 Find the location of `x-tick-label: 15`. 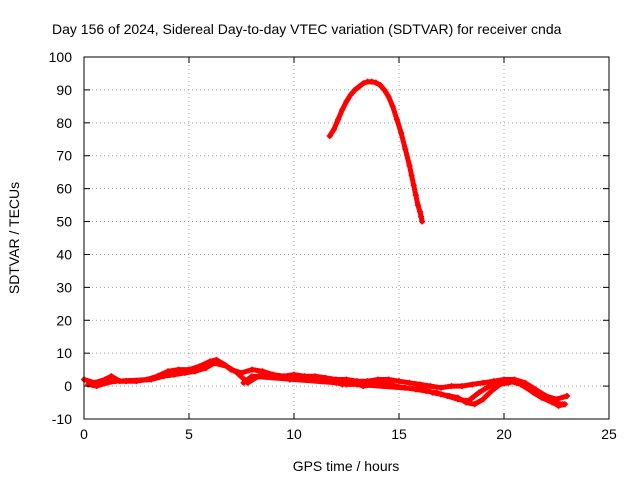

x-tick-label: 15 is located at coordinates (399, 434).